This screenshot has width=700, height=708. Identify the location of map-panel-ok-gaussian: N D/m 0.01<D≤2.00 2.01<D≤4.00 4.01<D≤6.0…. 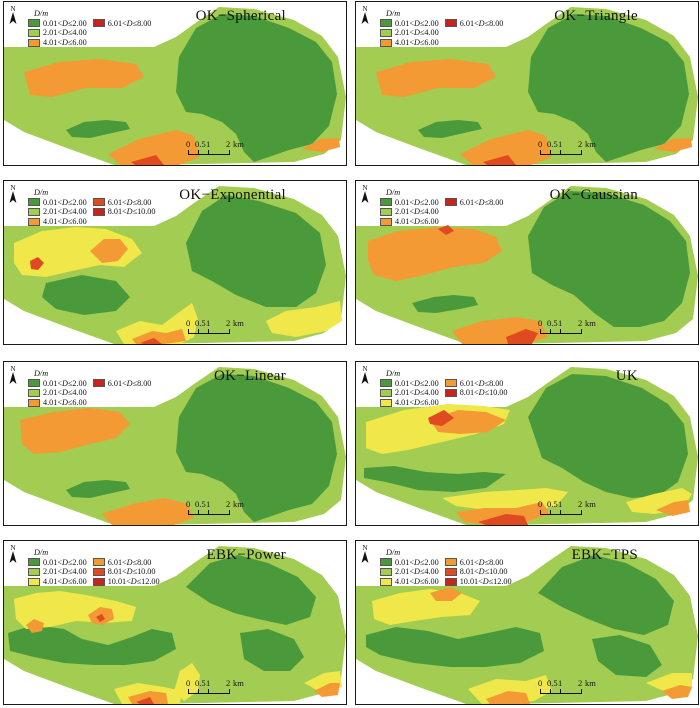
(527, 262).